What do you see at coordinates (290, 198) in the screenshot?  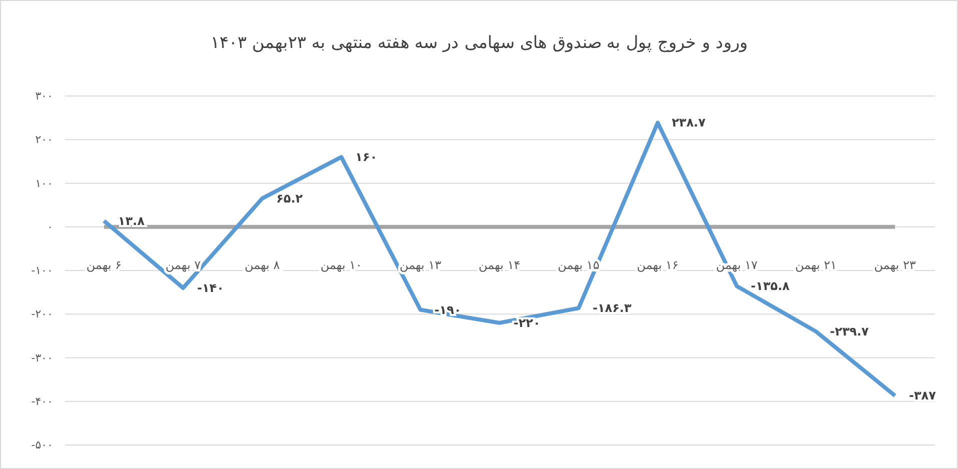 I see `data-label: ۶۵.۲` at bounding box center [290, 198].